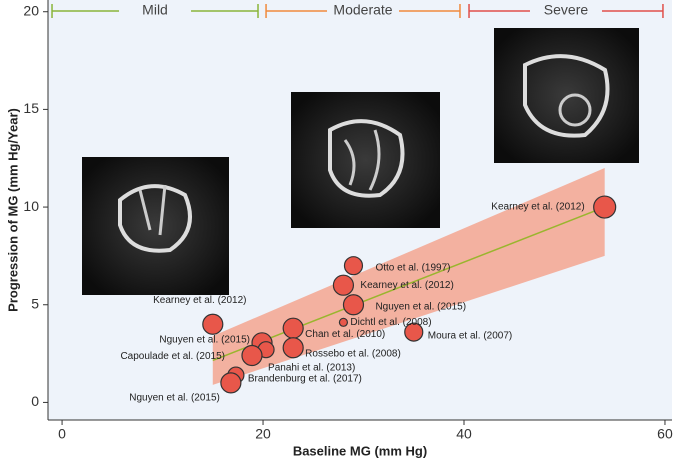 The height and width of the screenshot is (466, 680). I want to click on point-label: Rossebo et al. (2008), so click(353, 353).